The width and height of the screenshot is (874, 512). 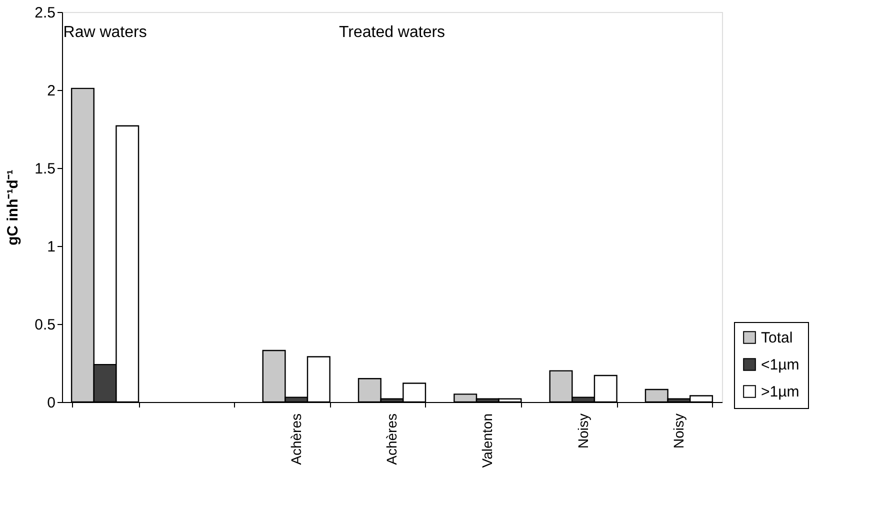 I want to click on y-tick-label: 2, so click(x=51, y=91).